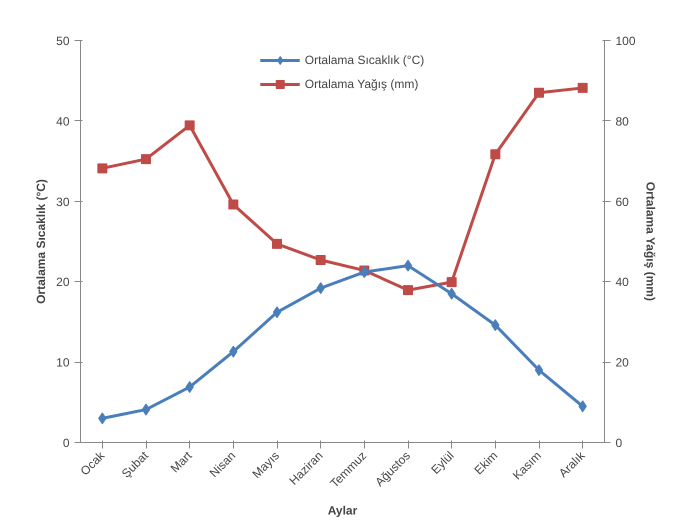  Describe the element at coordinates (63, 121) in the screenshot. I see `y-tick-label: 40` at that location.